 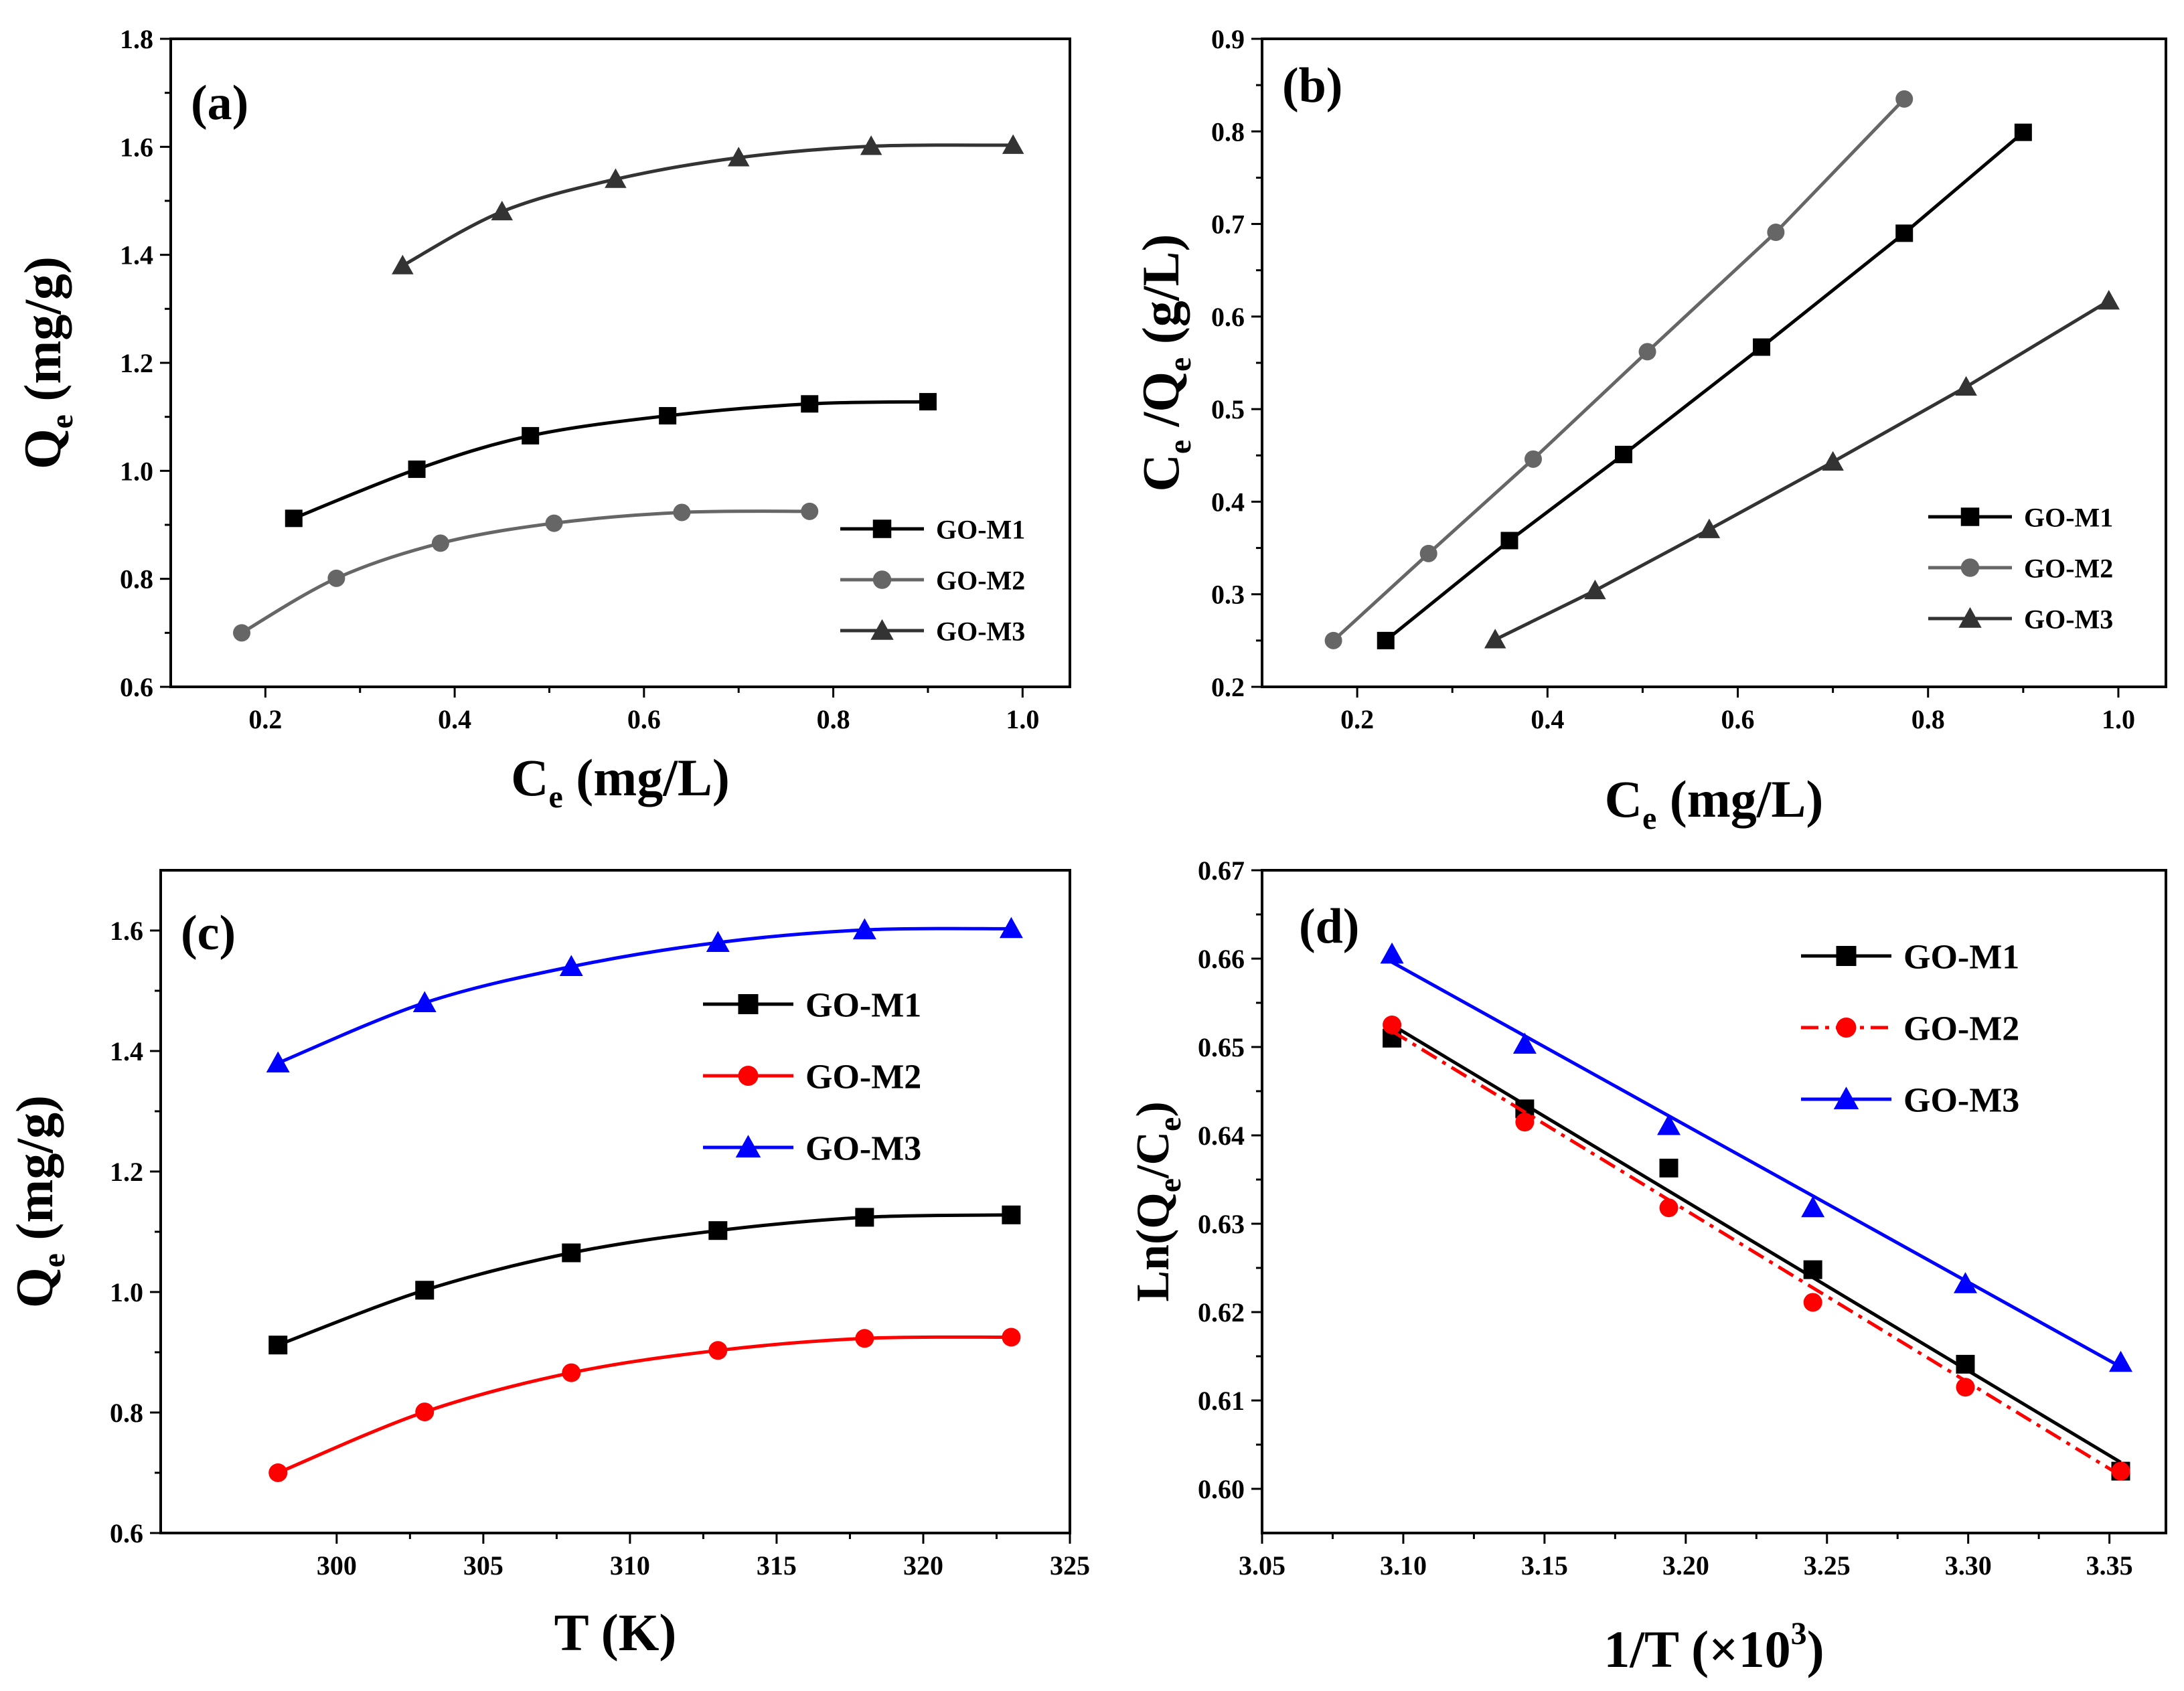 I want to click on panel-label: (c), so click(x=208, y=933).